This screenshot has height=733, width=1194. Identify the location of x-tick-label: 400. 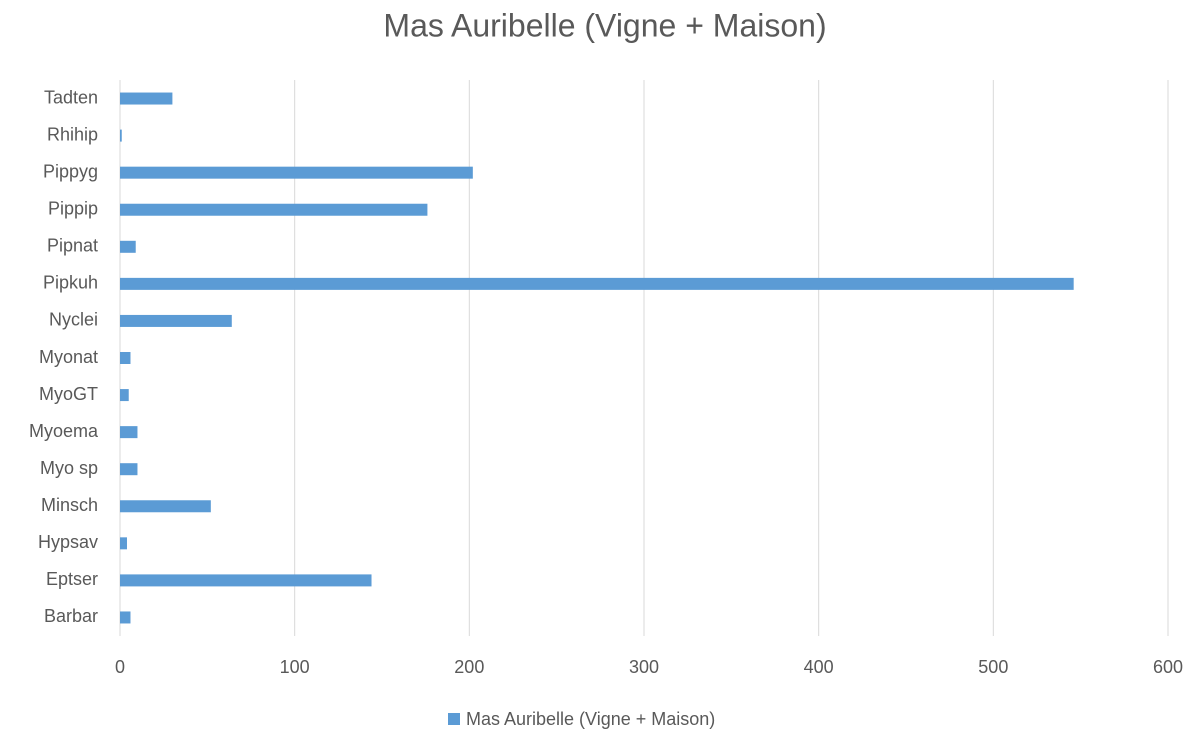
(819, 667).